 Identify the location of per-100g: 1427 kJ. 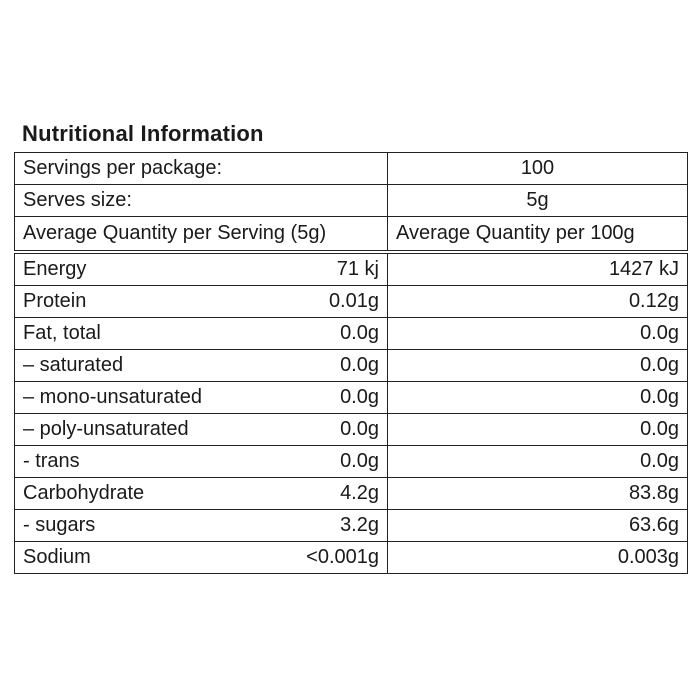
(537, 268).